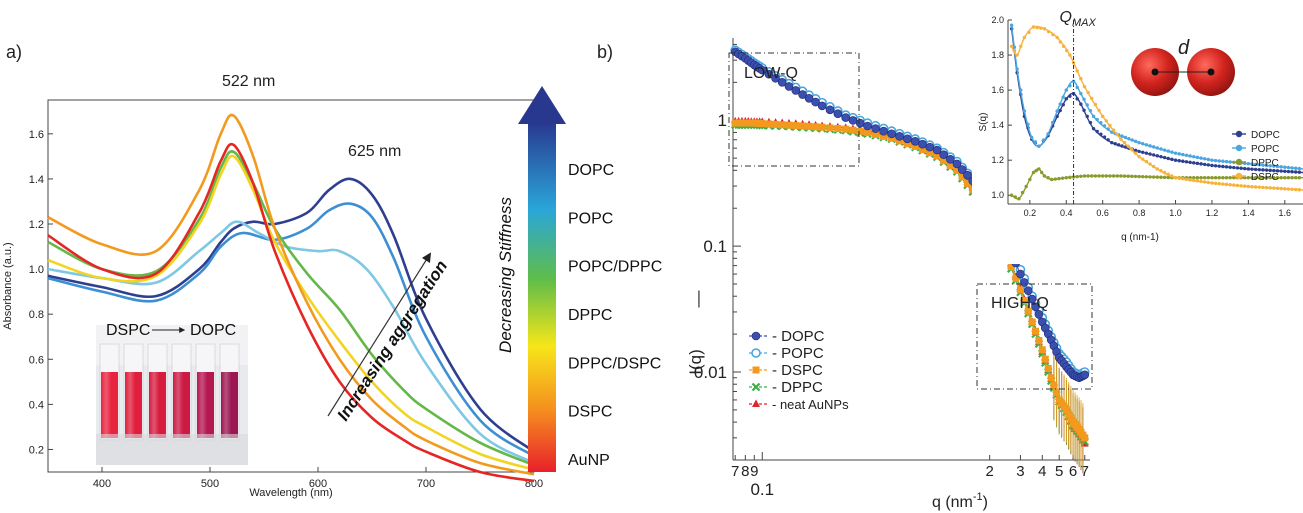 The image size is (1303, 513). I want to click on inset-x-label: q (nm-1), so click(1140, 237).